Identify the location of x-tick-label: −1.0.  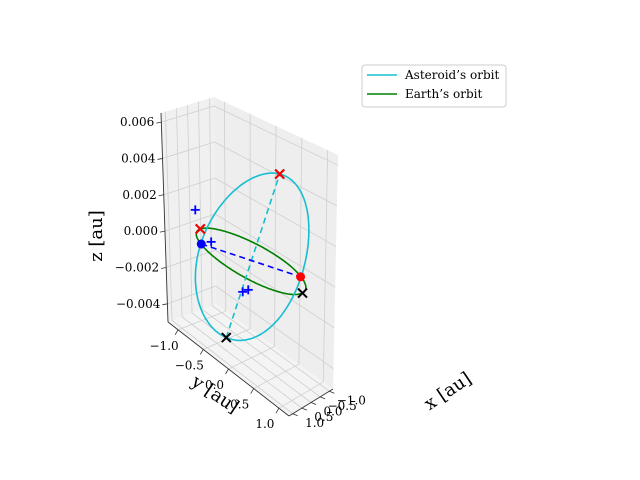
(164, 346).